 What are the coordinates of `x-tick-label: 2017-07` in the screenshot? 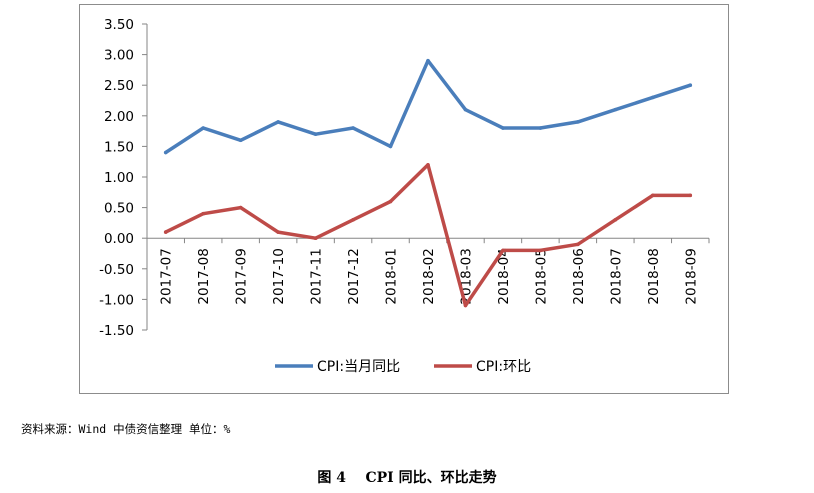 It's located at (167, 276).